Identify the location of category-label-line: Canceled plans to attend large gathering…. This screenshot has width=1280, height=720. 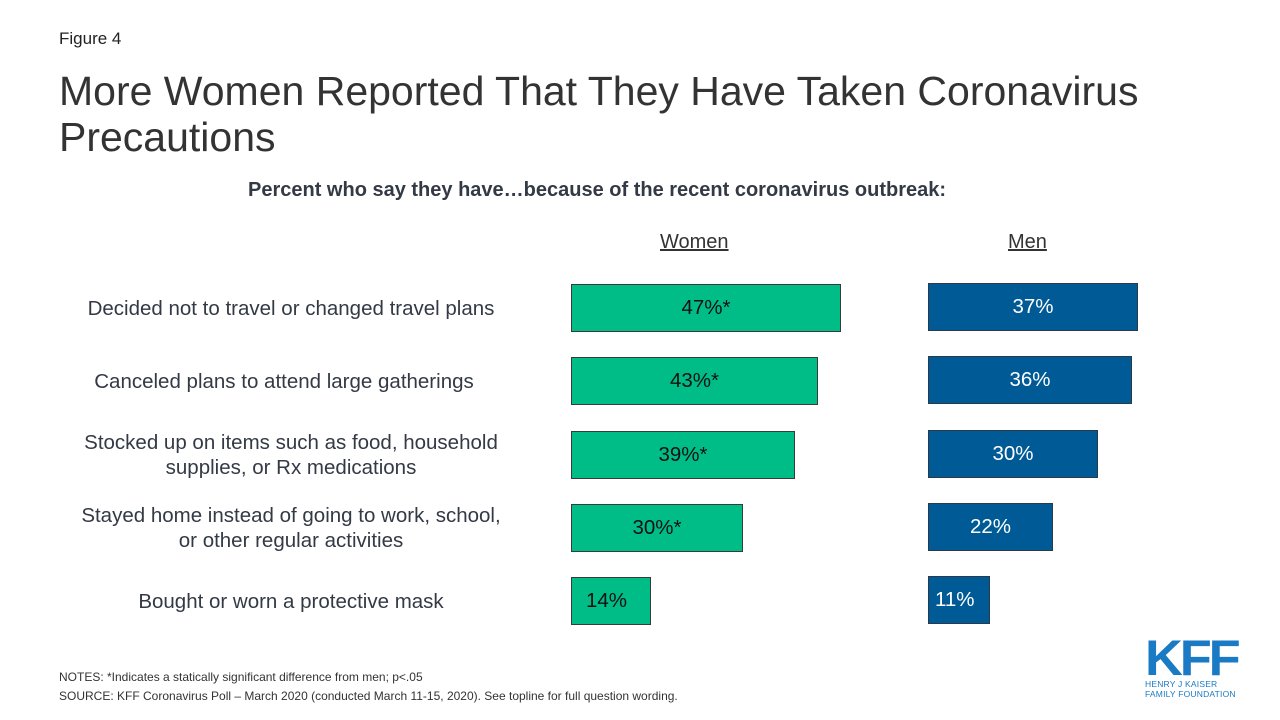
(284, 381).